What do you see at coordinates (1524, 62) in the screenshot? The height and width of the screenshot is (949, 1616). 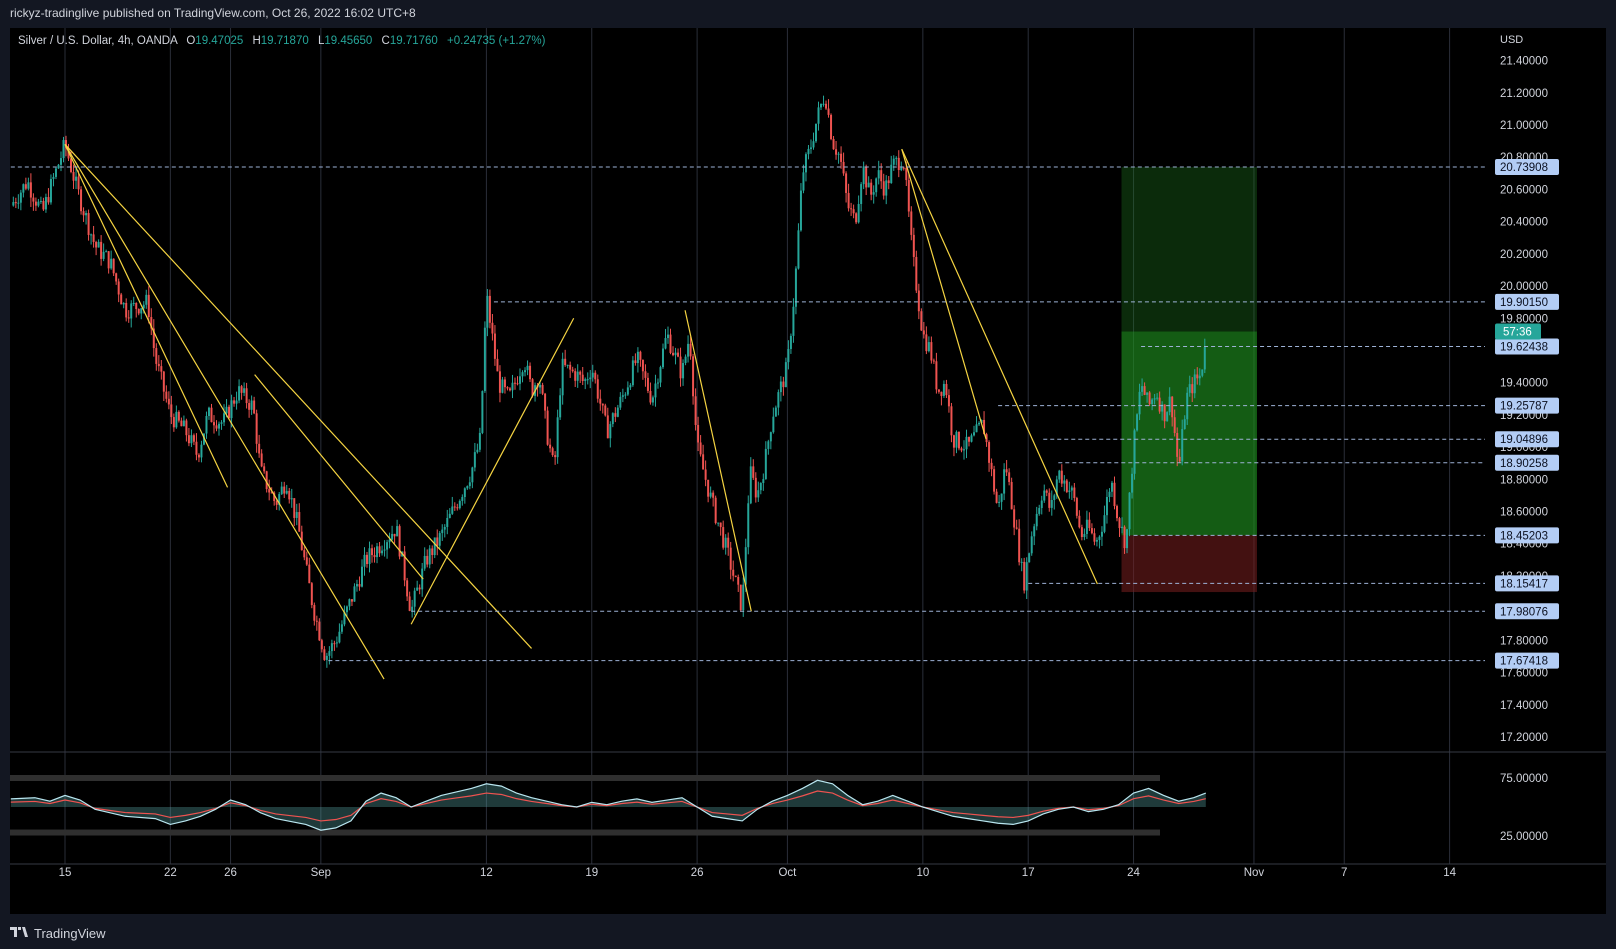 I see `price-tick-label: 21.40000` at bounding box center [1524, 62].